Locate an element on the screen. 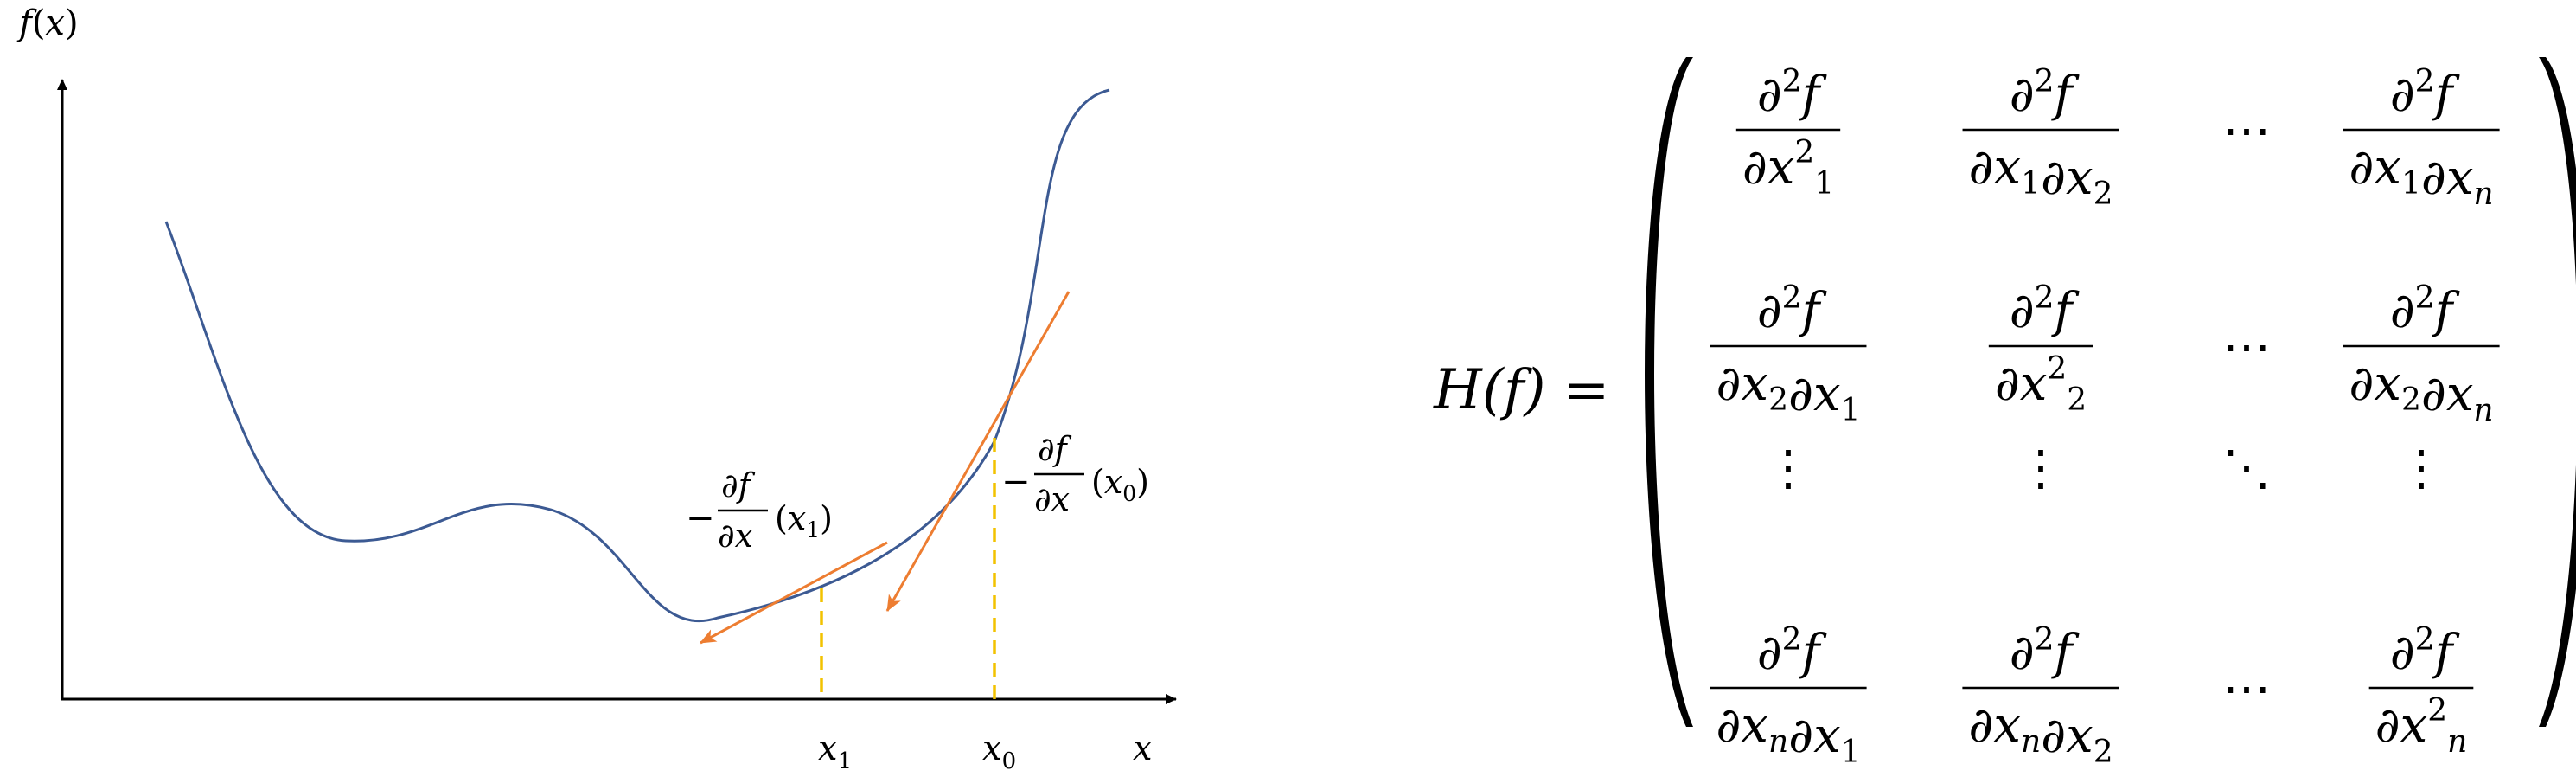 This screenshot has width=2576, height=777. gradient-label-x1: − ∂f ∂x (x1) is located at coordinates (759, 510).